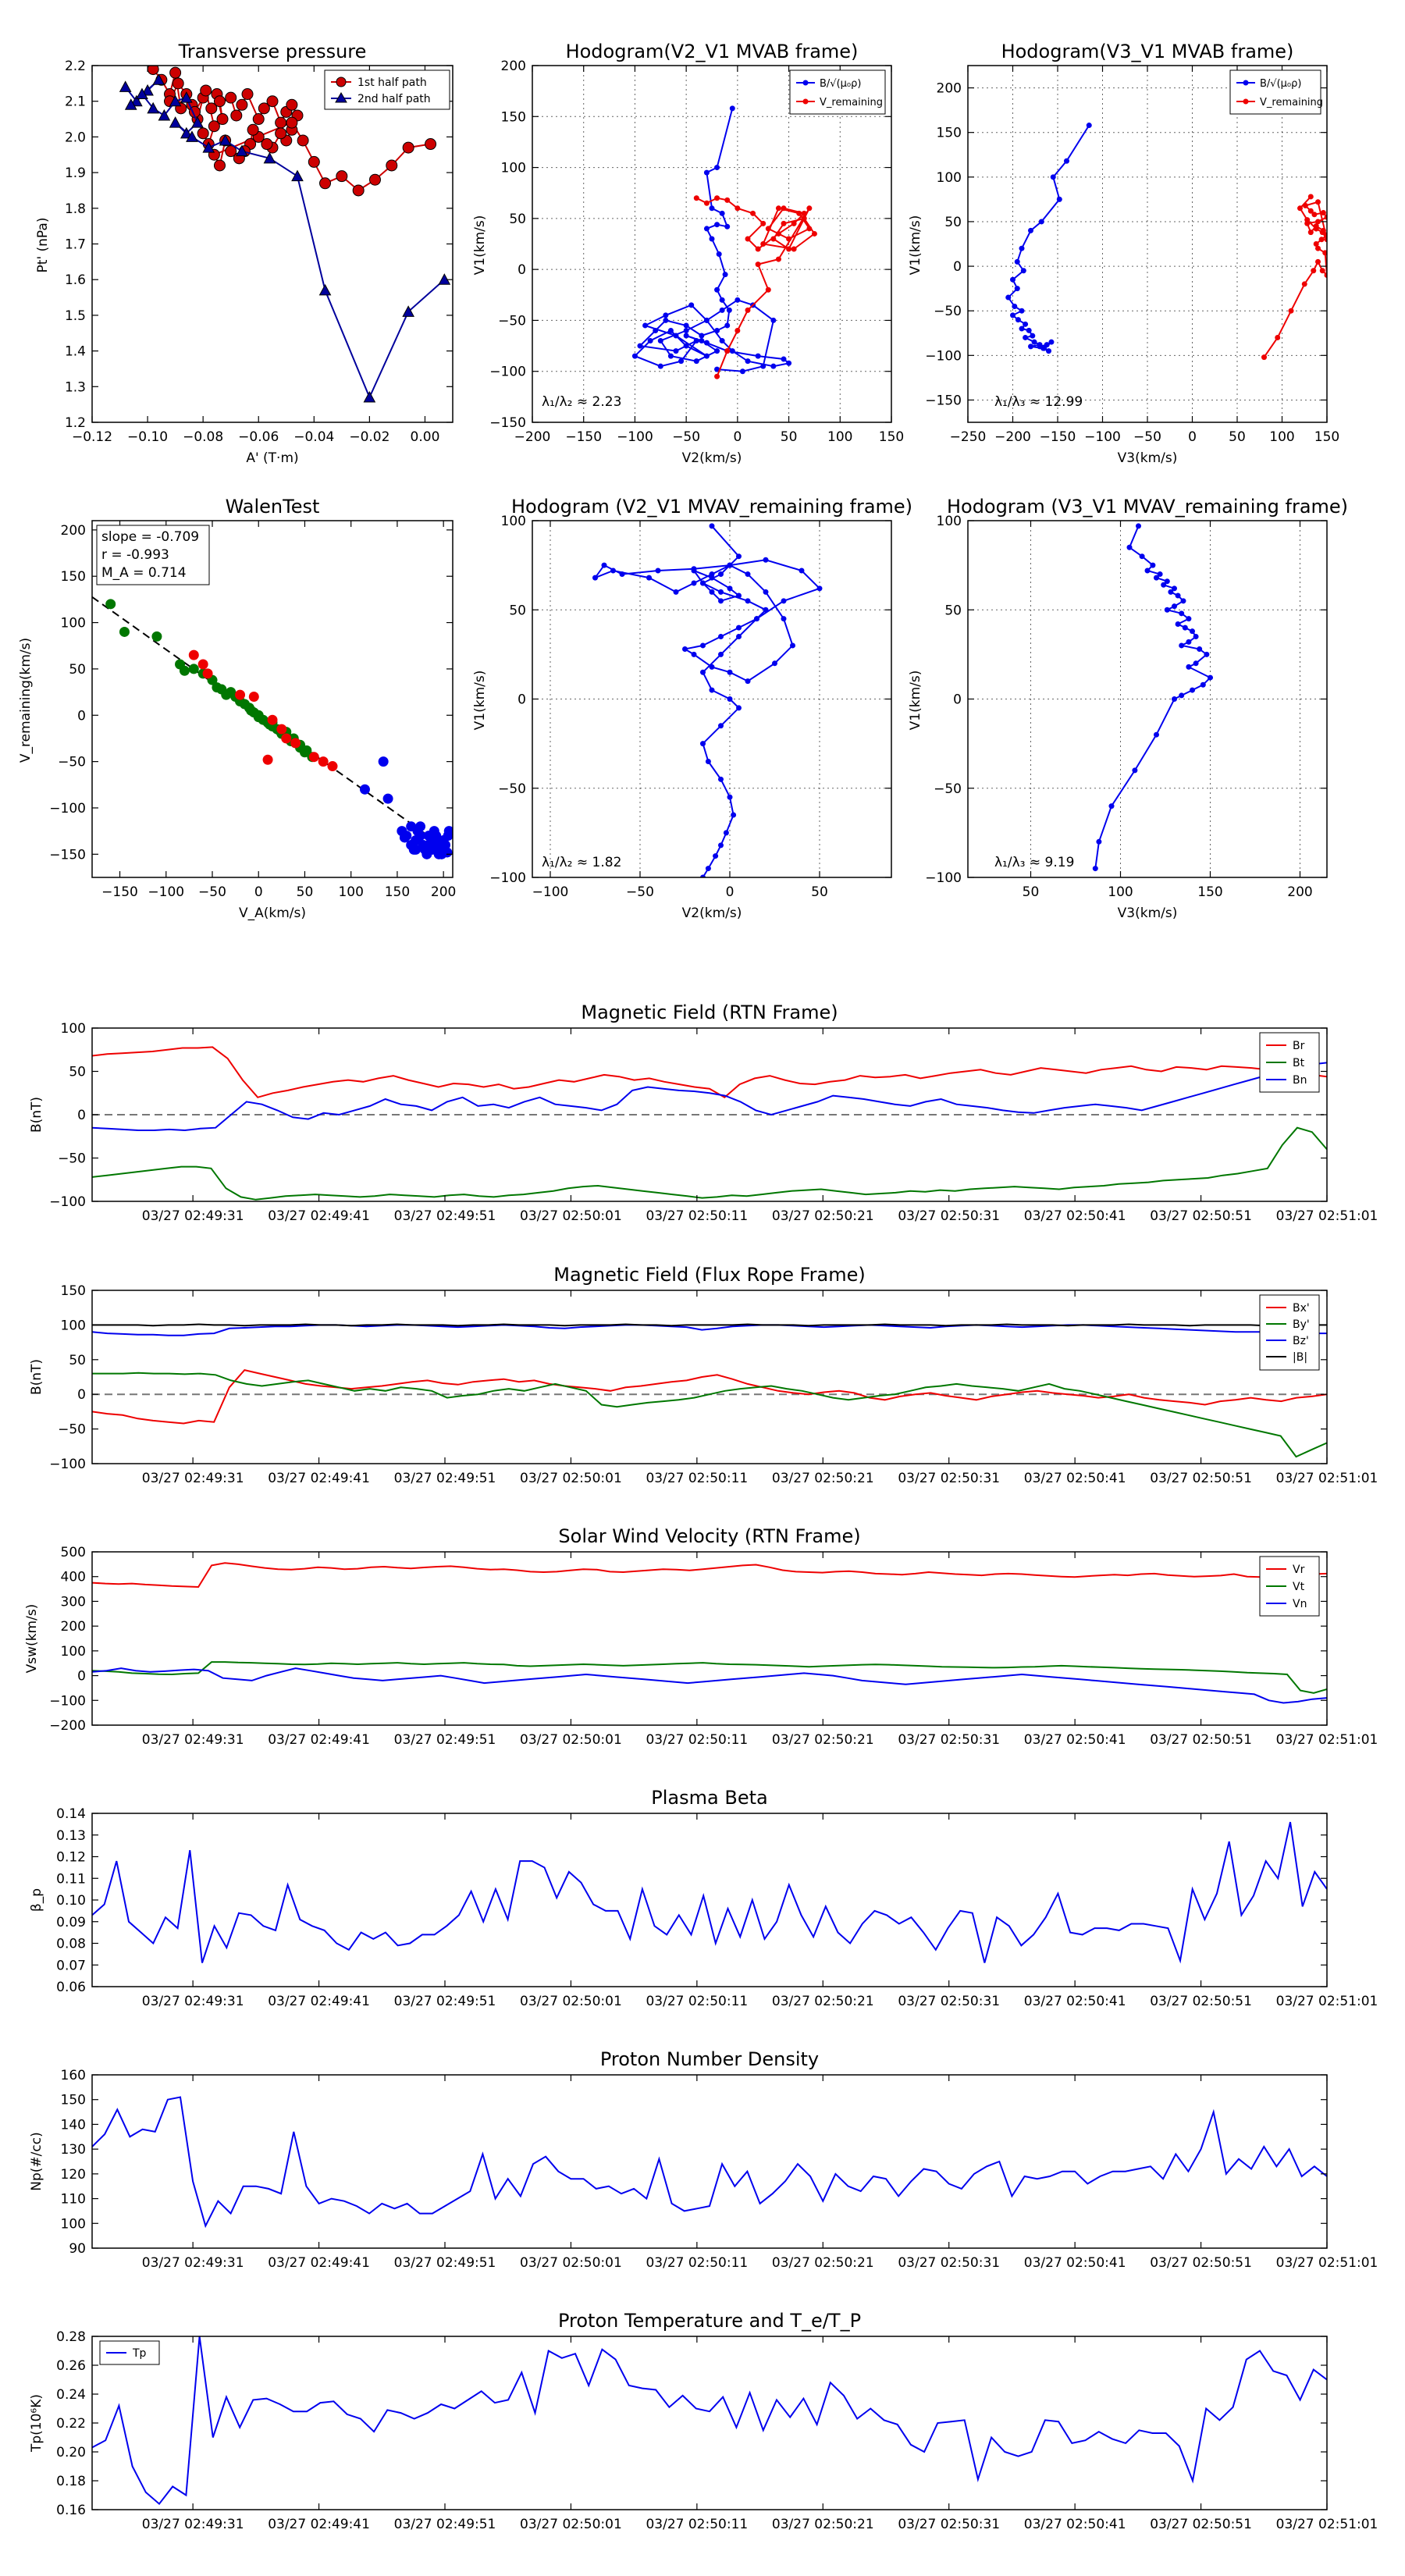 This screenshot has width=1405, height=2576. What do you see at coordinates (272, 913) in the screenshot?
I see `x-axis-label: V_A(km/s)` at bounding box center [272, 913].